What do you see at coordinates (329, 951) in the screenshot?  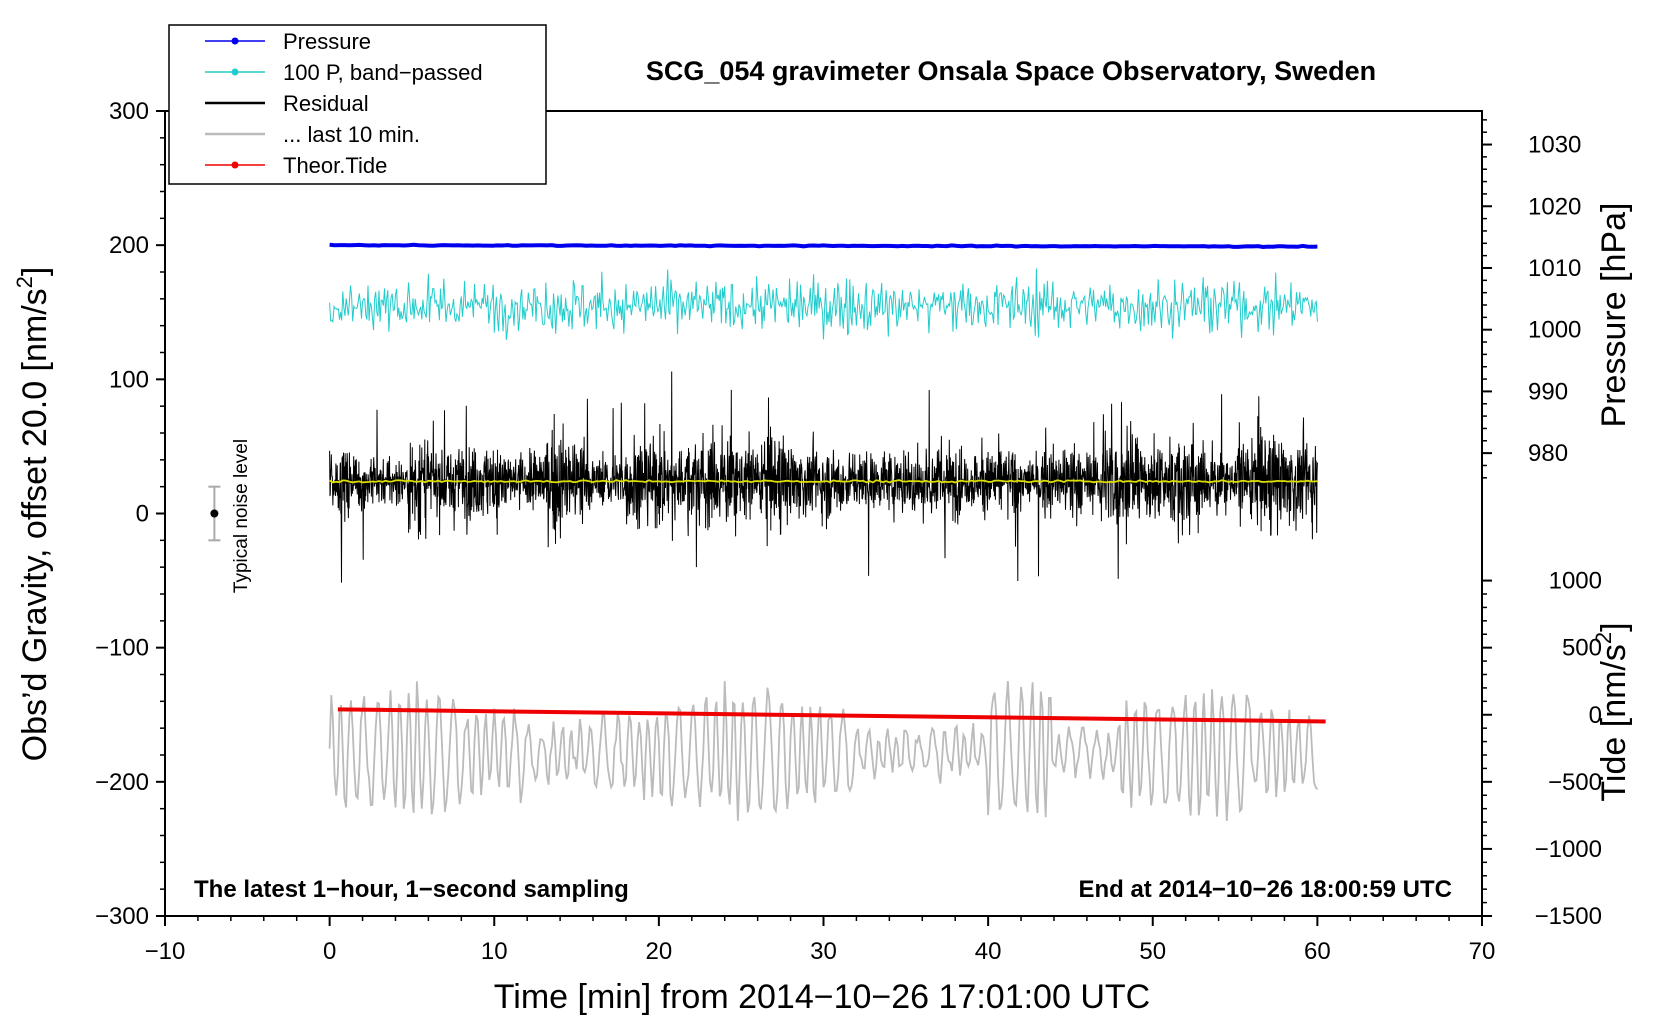 I see `x-tick-label: 0` at bounding box center [329, 951].